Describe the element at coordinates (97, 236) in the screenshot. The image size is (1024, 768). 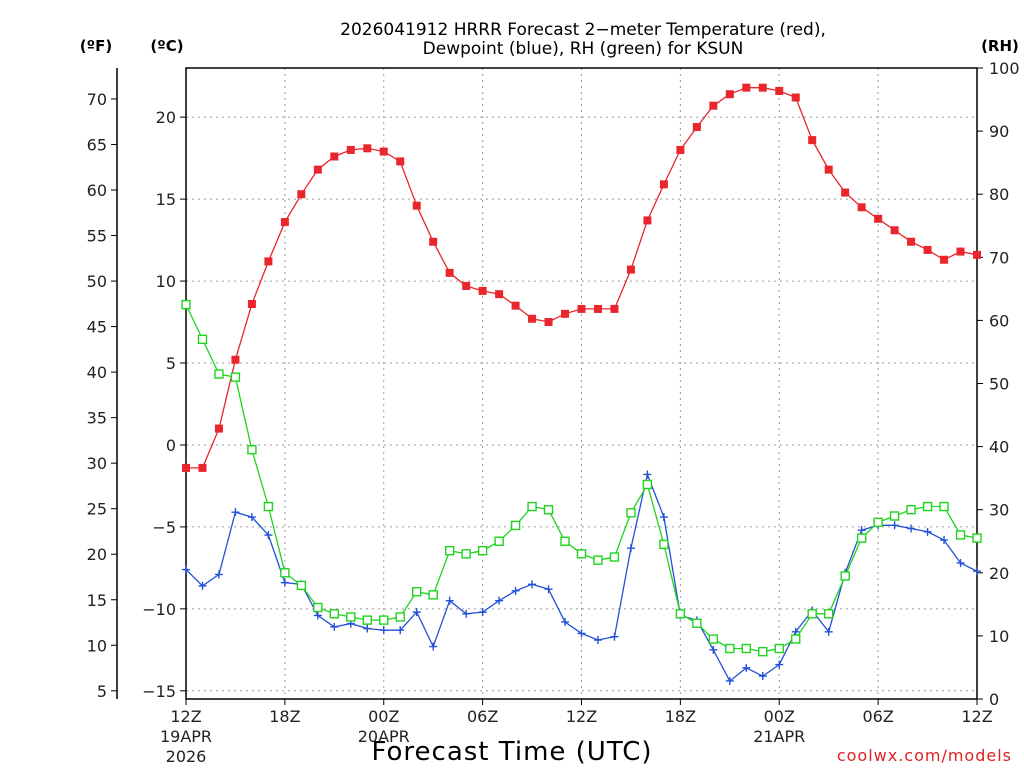
I see `fahrenheit-tick-label: 55` at that location.